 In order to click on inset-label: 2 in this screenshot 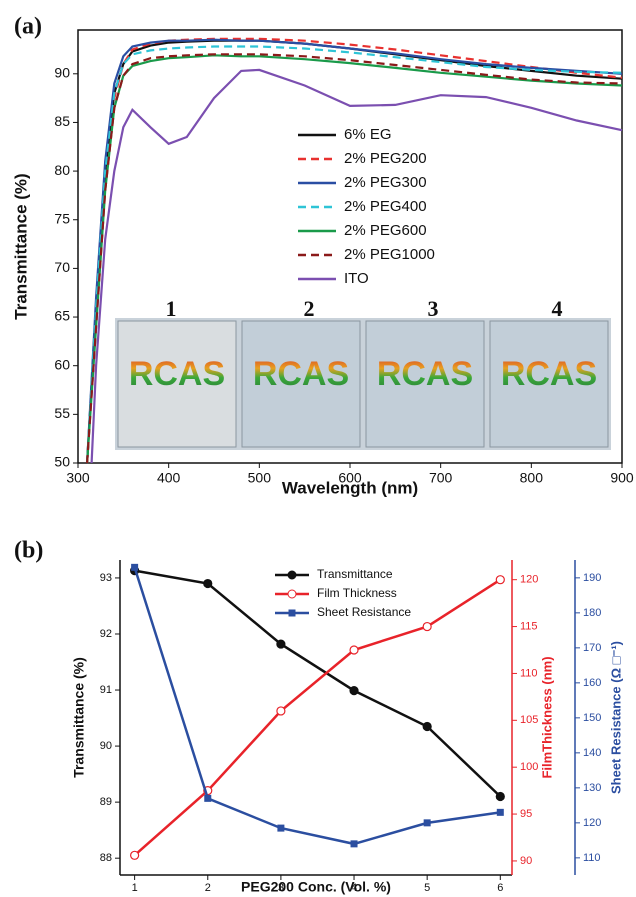, I will do `click(309, 308)`.